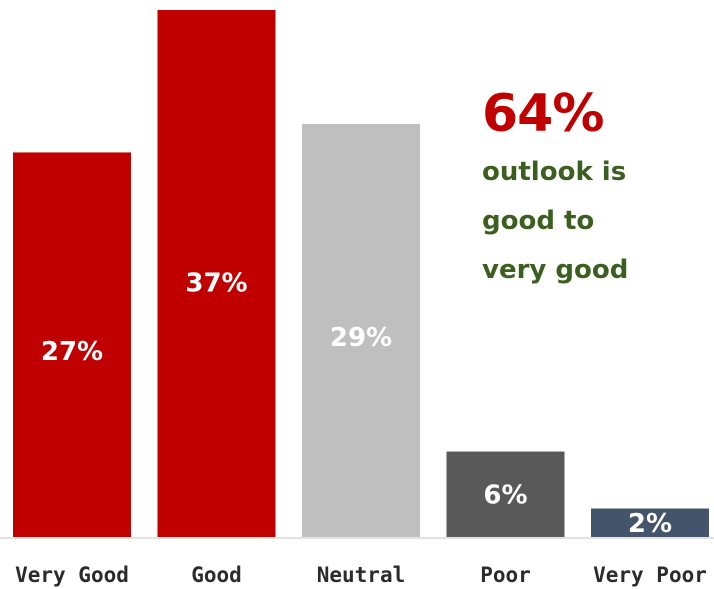  I want to click on callout-value: 64%, so click(543, 114).